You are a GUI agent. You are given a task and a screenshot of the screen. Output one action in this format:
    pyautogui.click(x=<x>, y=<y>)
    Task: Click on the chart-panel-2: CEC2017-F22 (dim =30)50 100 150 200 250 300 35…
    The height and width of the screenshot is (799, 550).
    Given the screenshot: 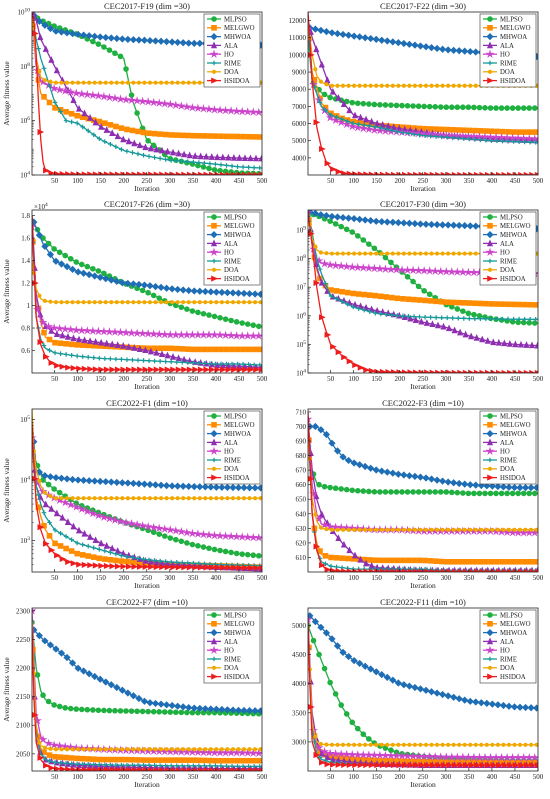 What is the action you would take?
    pyautogui.click(x=416, y=97)
    